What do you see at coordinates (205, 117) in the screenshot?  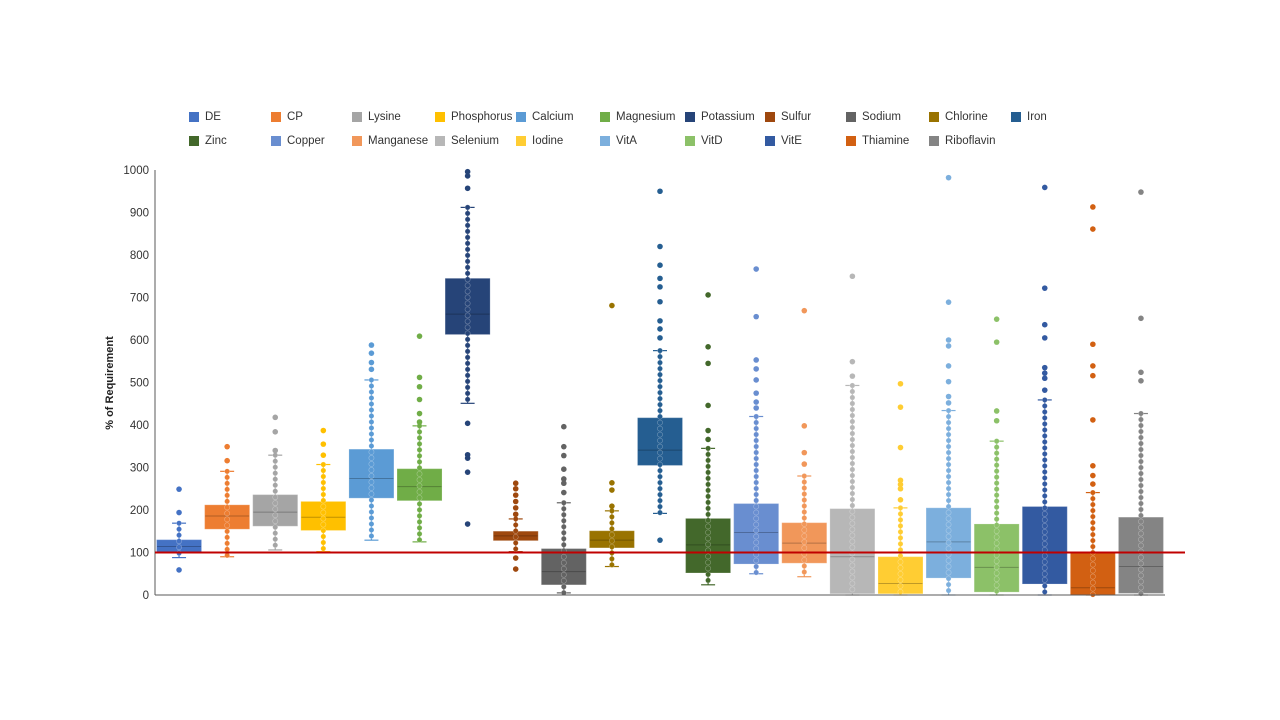 I see `legend-item-de: DE` at bounding box center [205, 117].